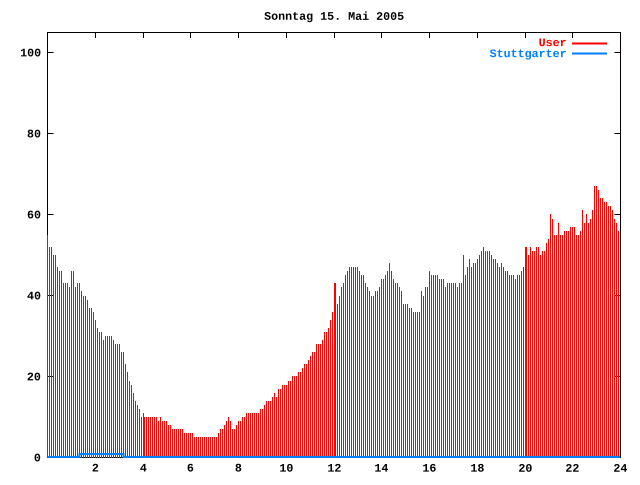  I want to click on svg-text: 24, so click(620, 469).